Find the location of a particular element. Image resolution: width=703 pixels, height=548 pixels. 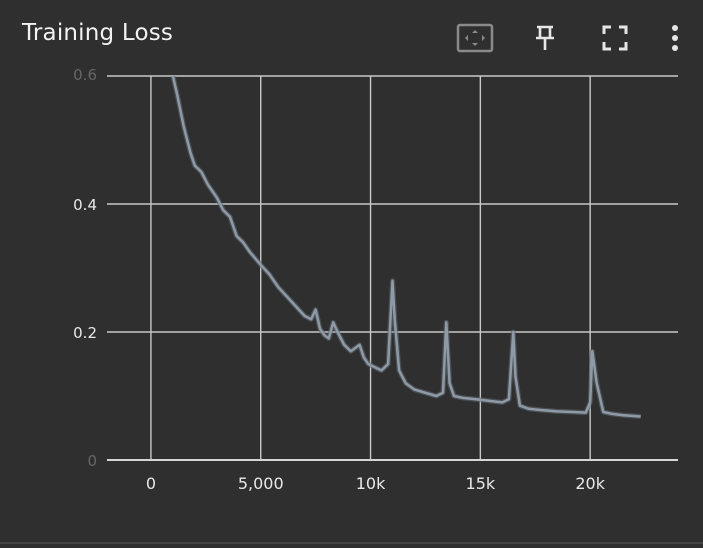

chart-title: Training Loss is located at coordinates (98, 33).